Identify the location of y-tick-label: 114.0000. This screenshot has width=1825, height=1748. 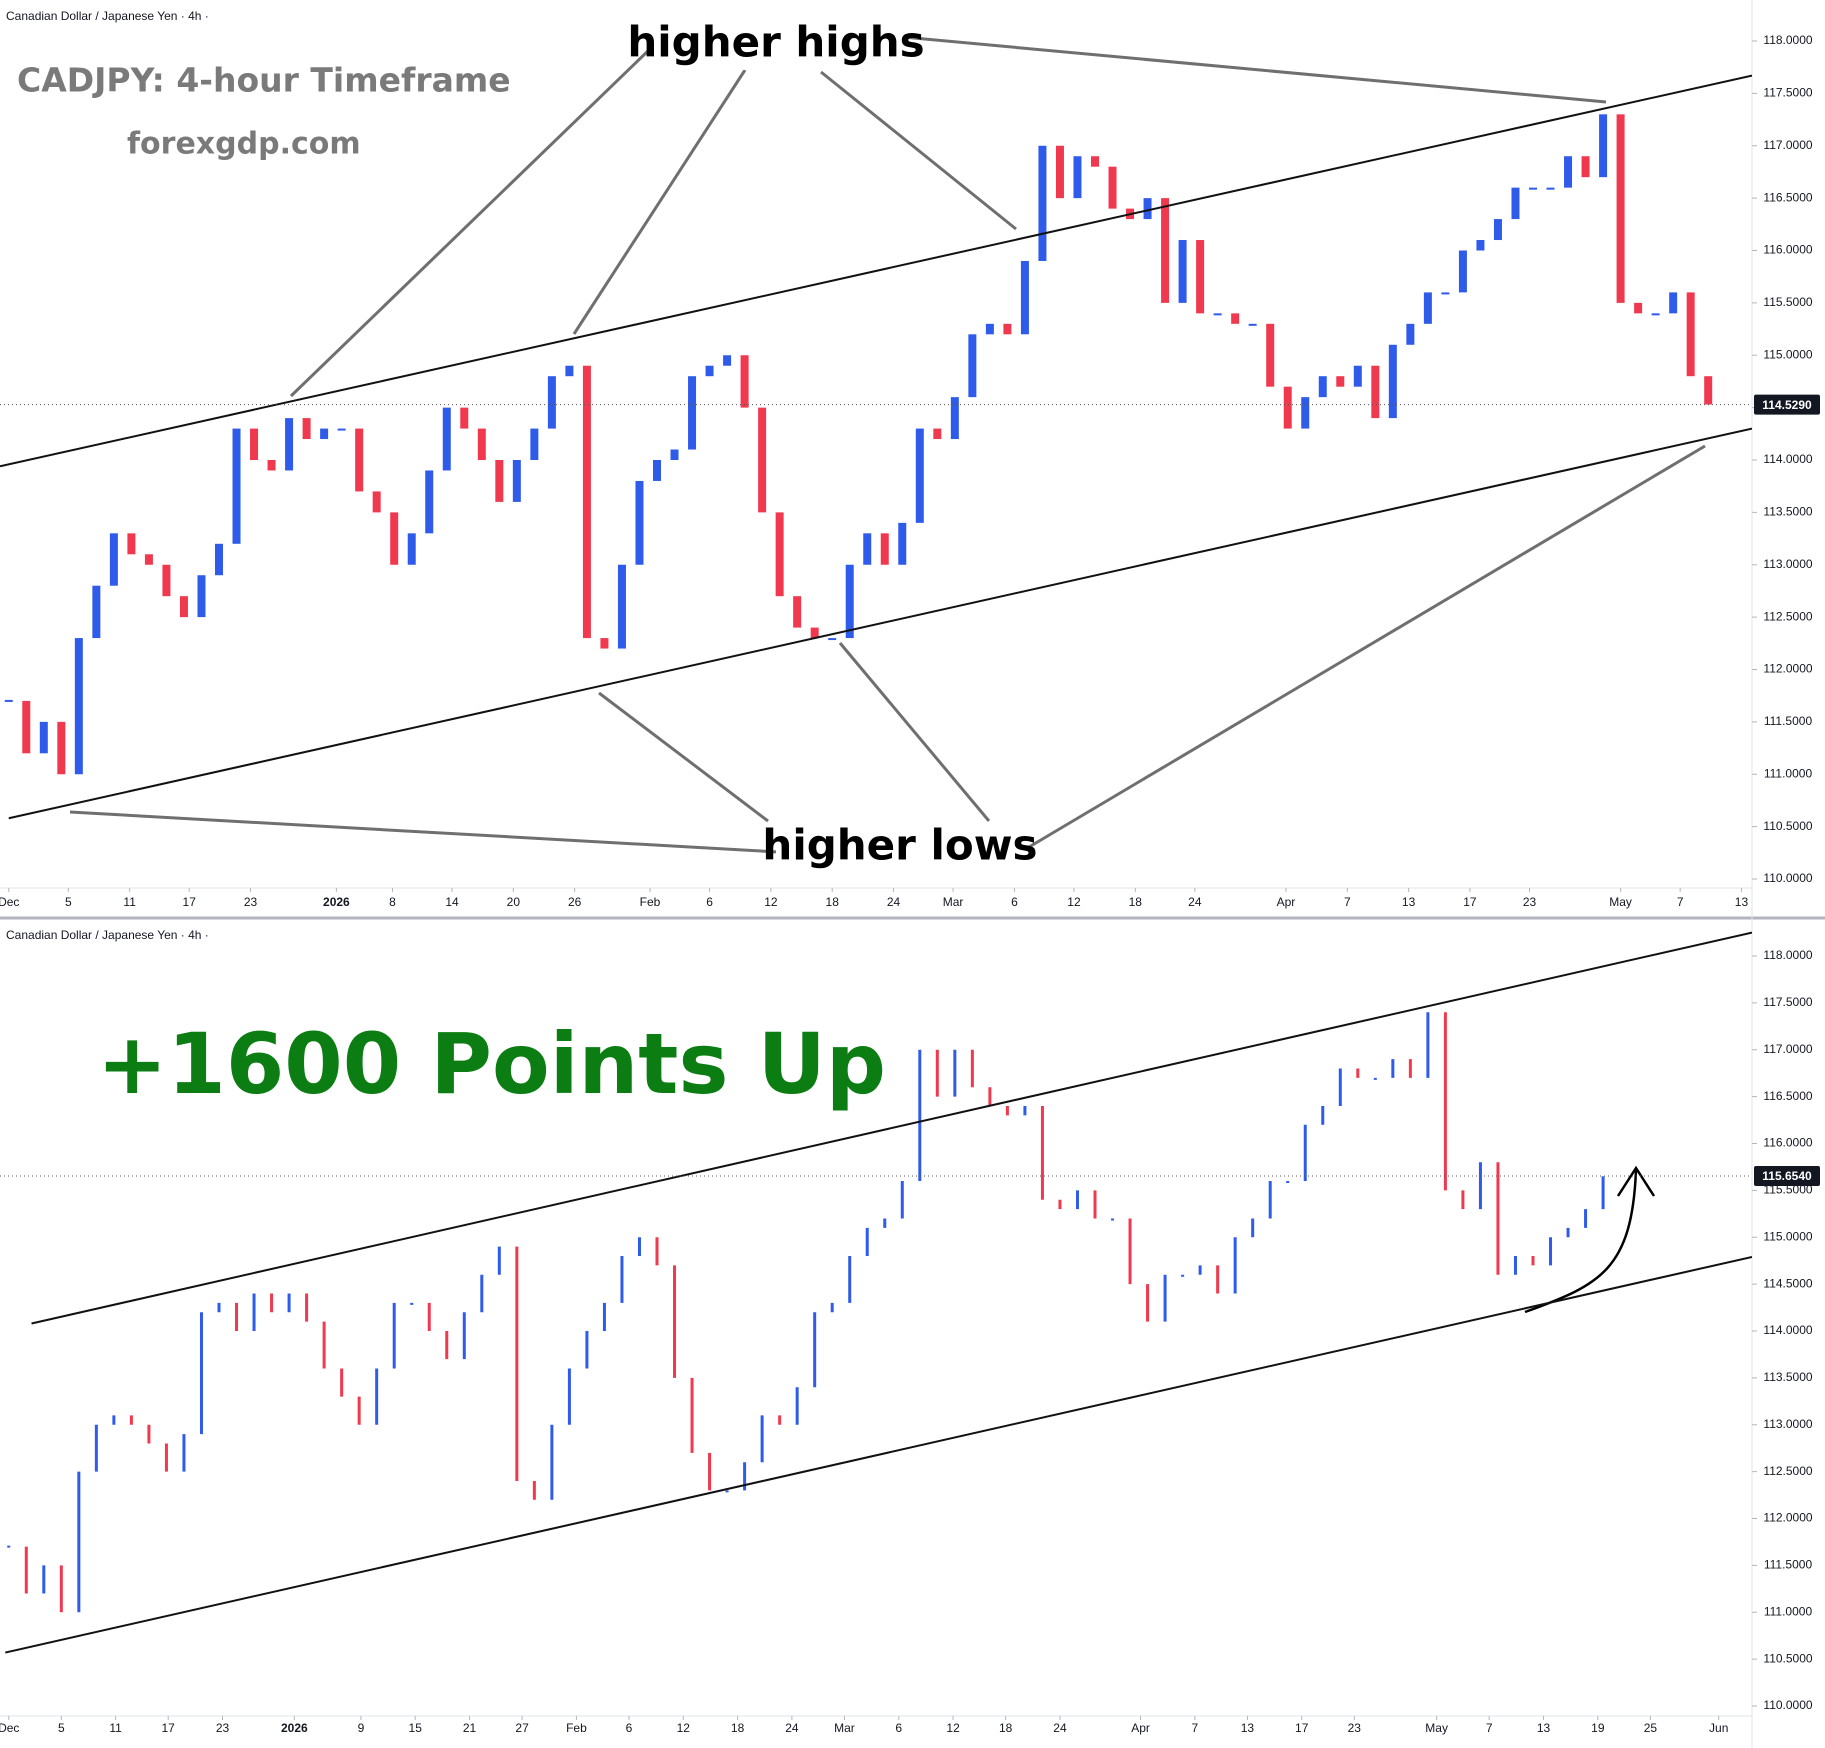
(1787, 1330).